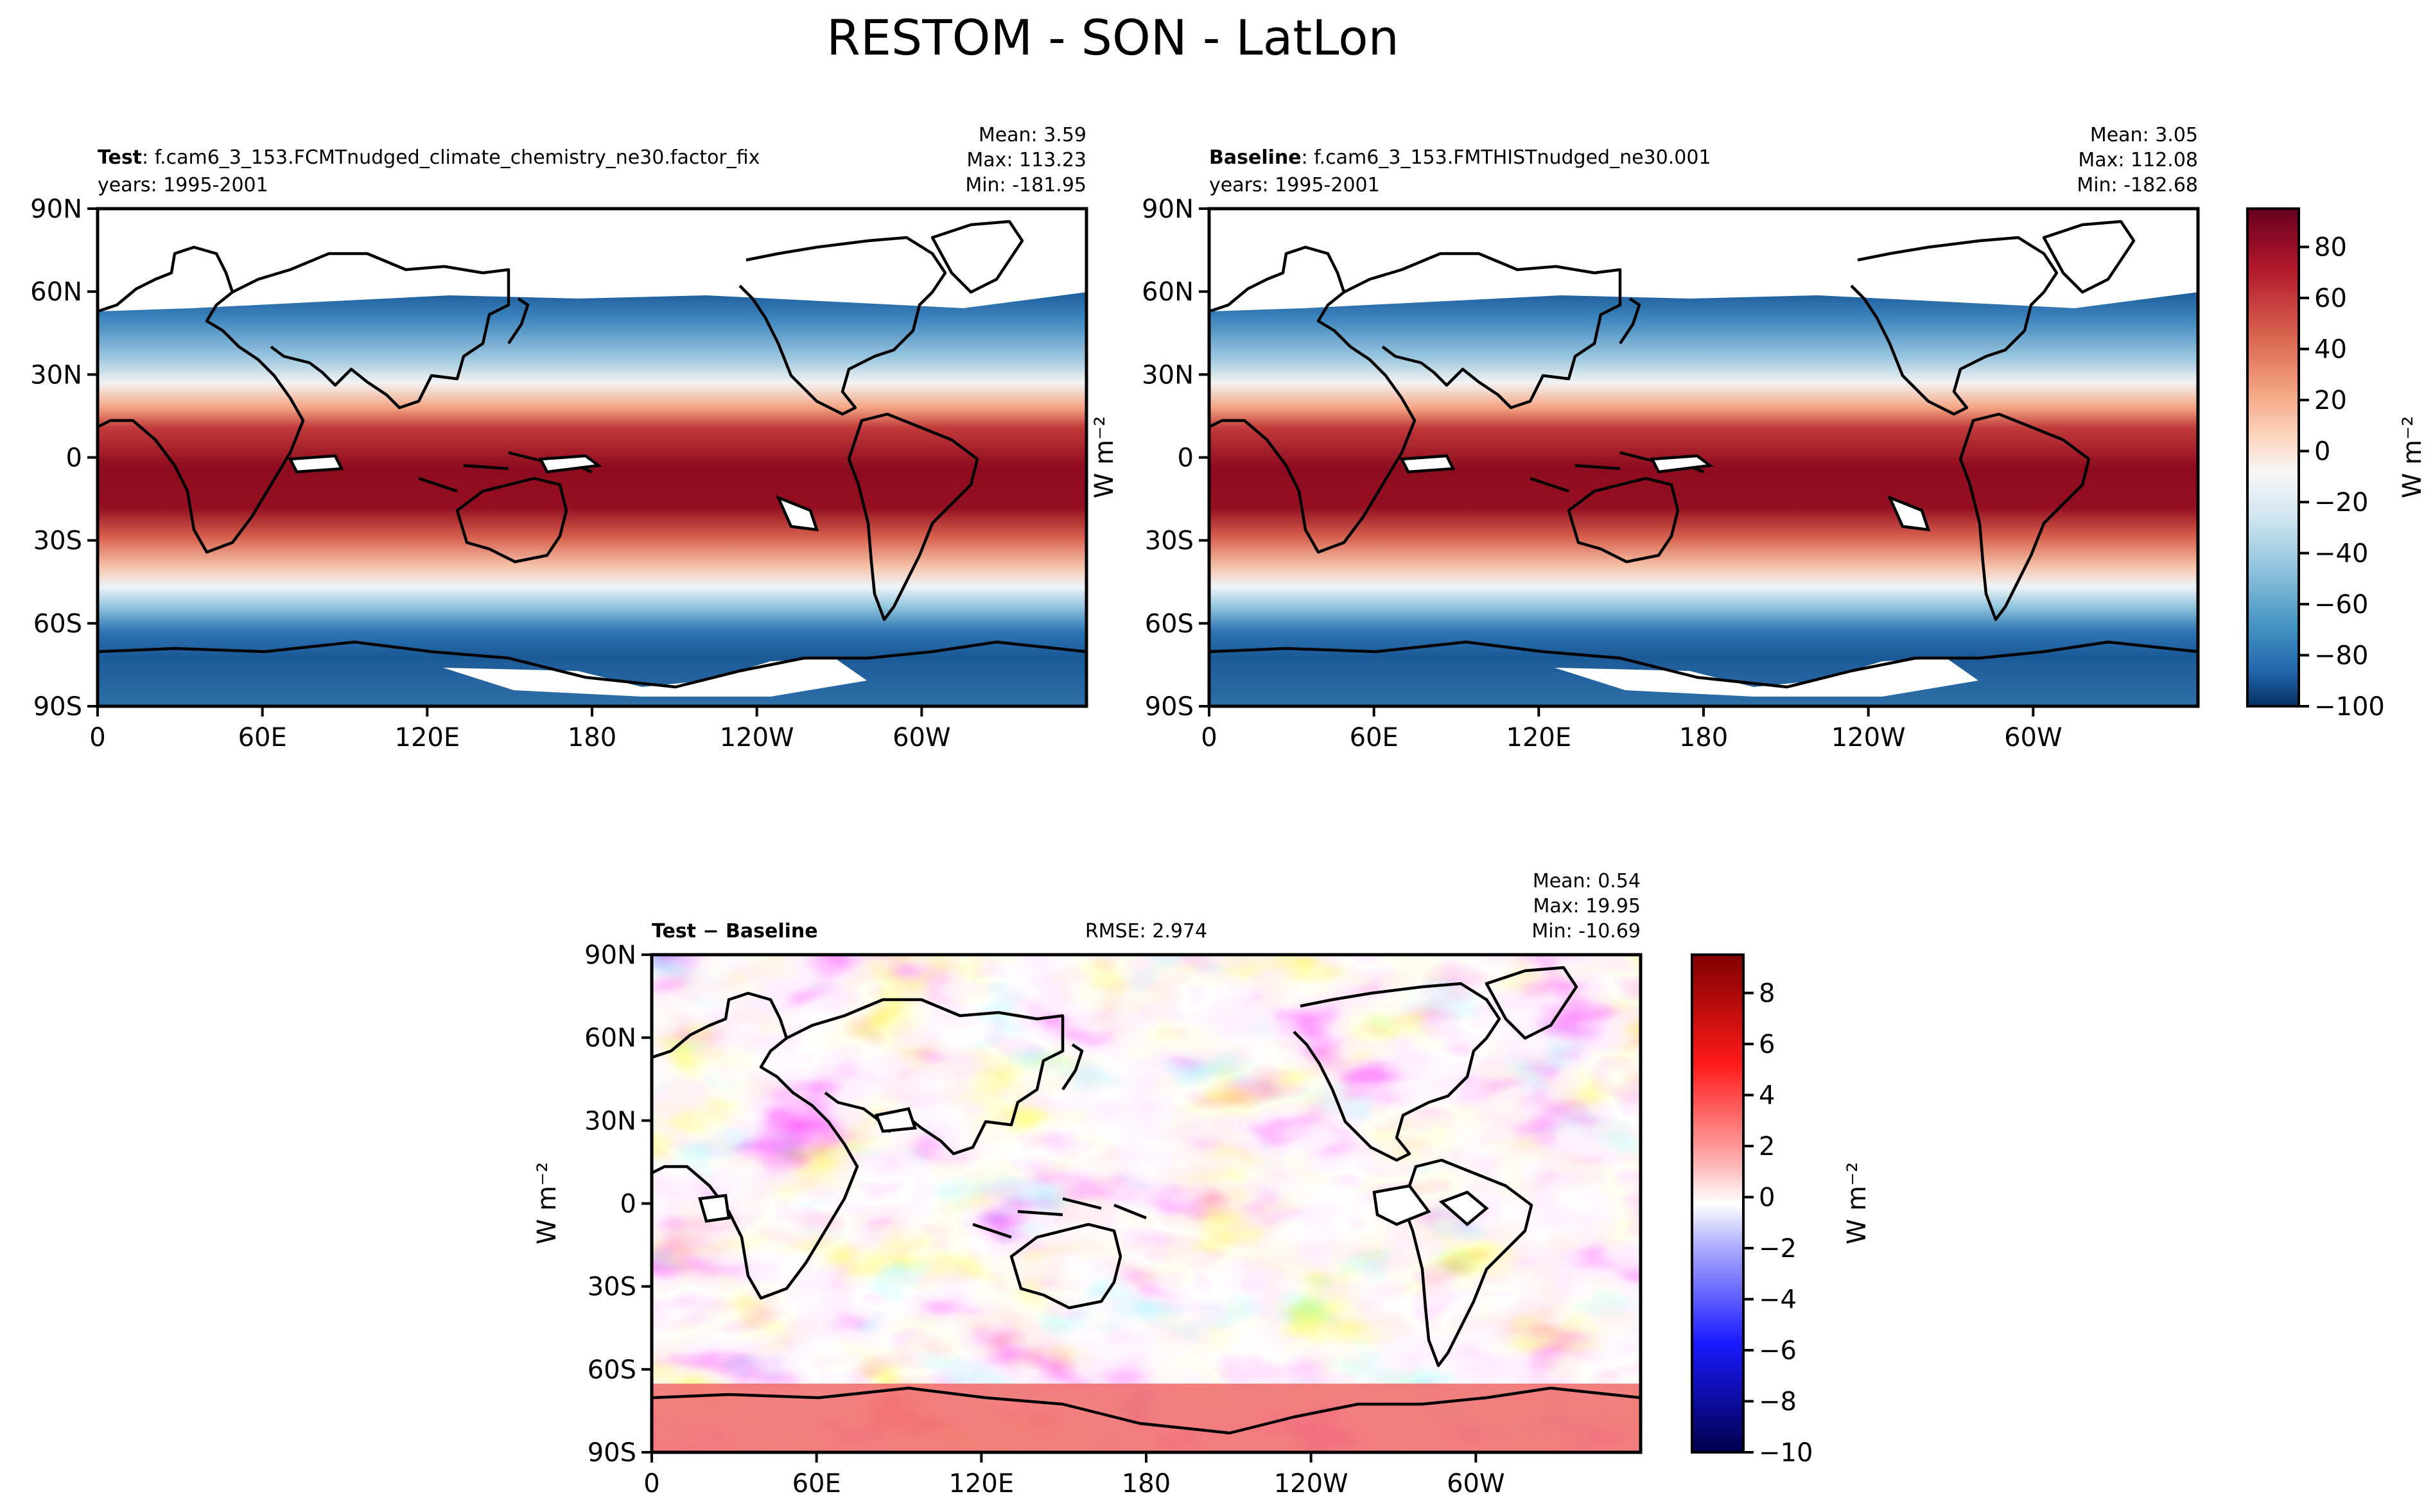 The image size is (2433, 1512). I want to click on panel-test-arctic-mask, so click(592, 260).